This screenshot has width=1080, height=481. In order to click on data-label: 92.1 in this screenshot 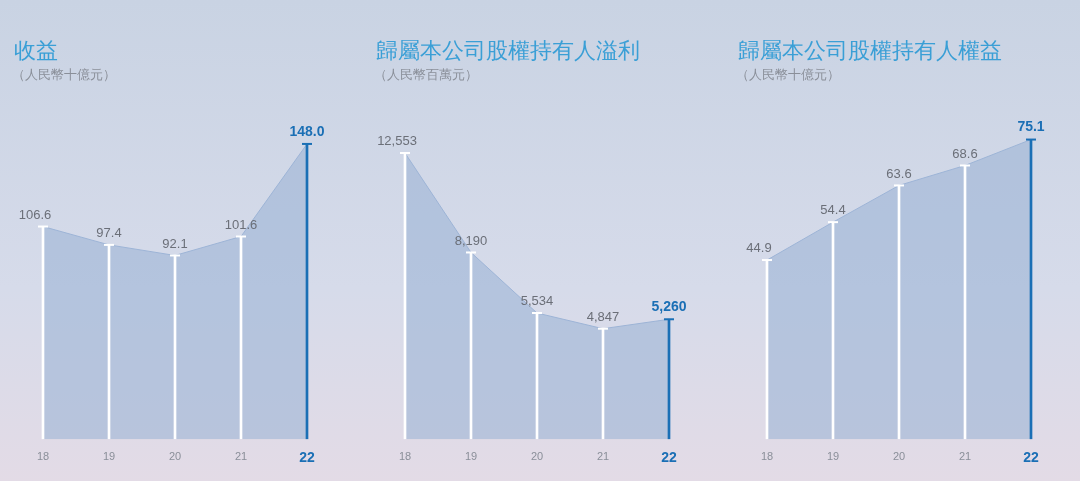, I will do `click(175, 243)`.